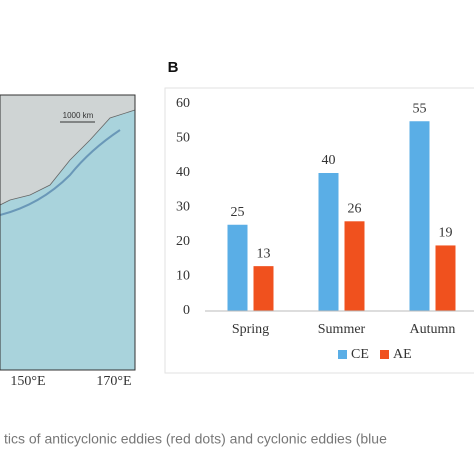 This screenshot has height=474, width=474. I want to click on x-tick-label: Autumn, so click(433, 329).